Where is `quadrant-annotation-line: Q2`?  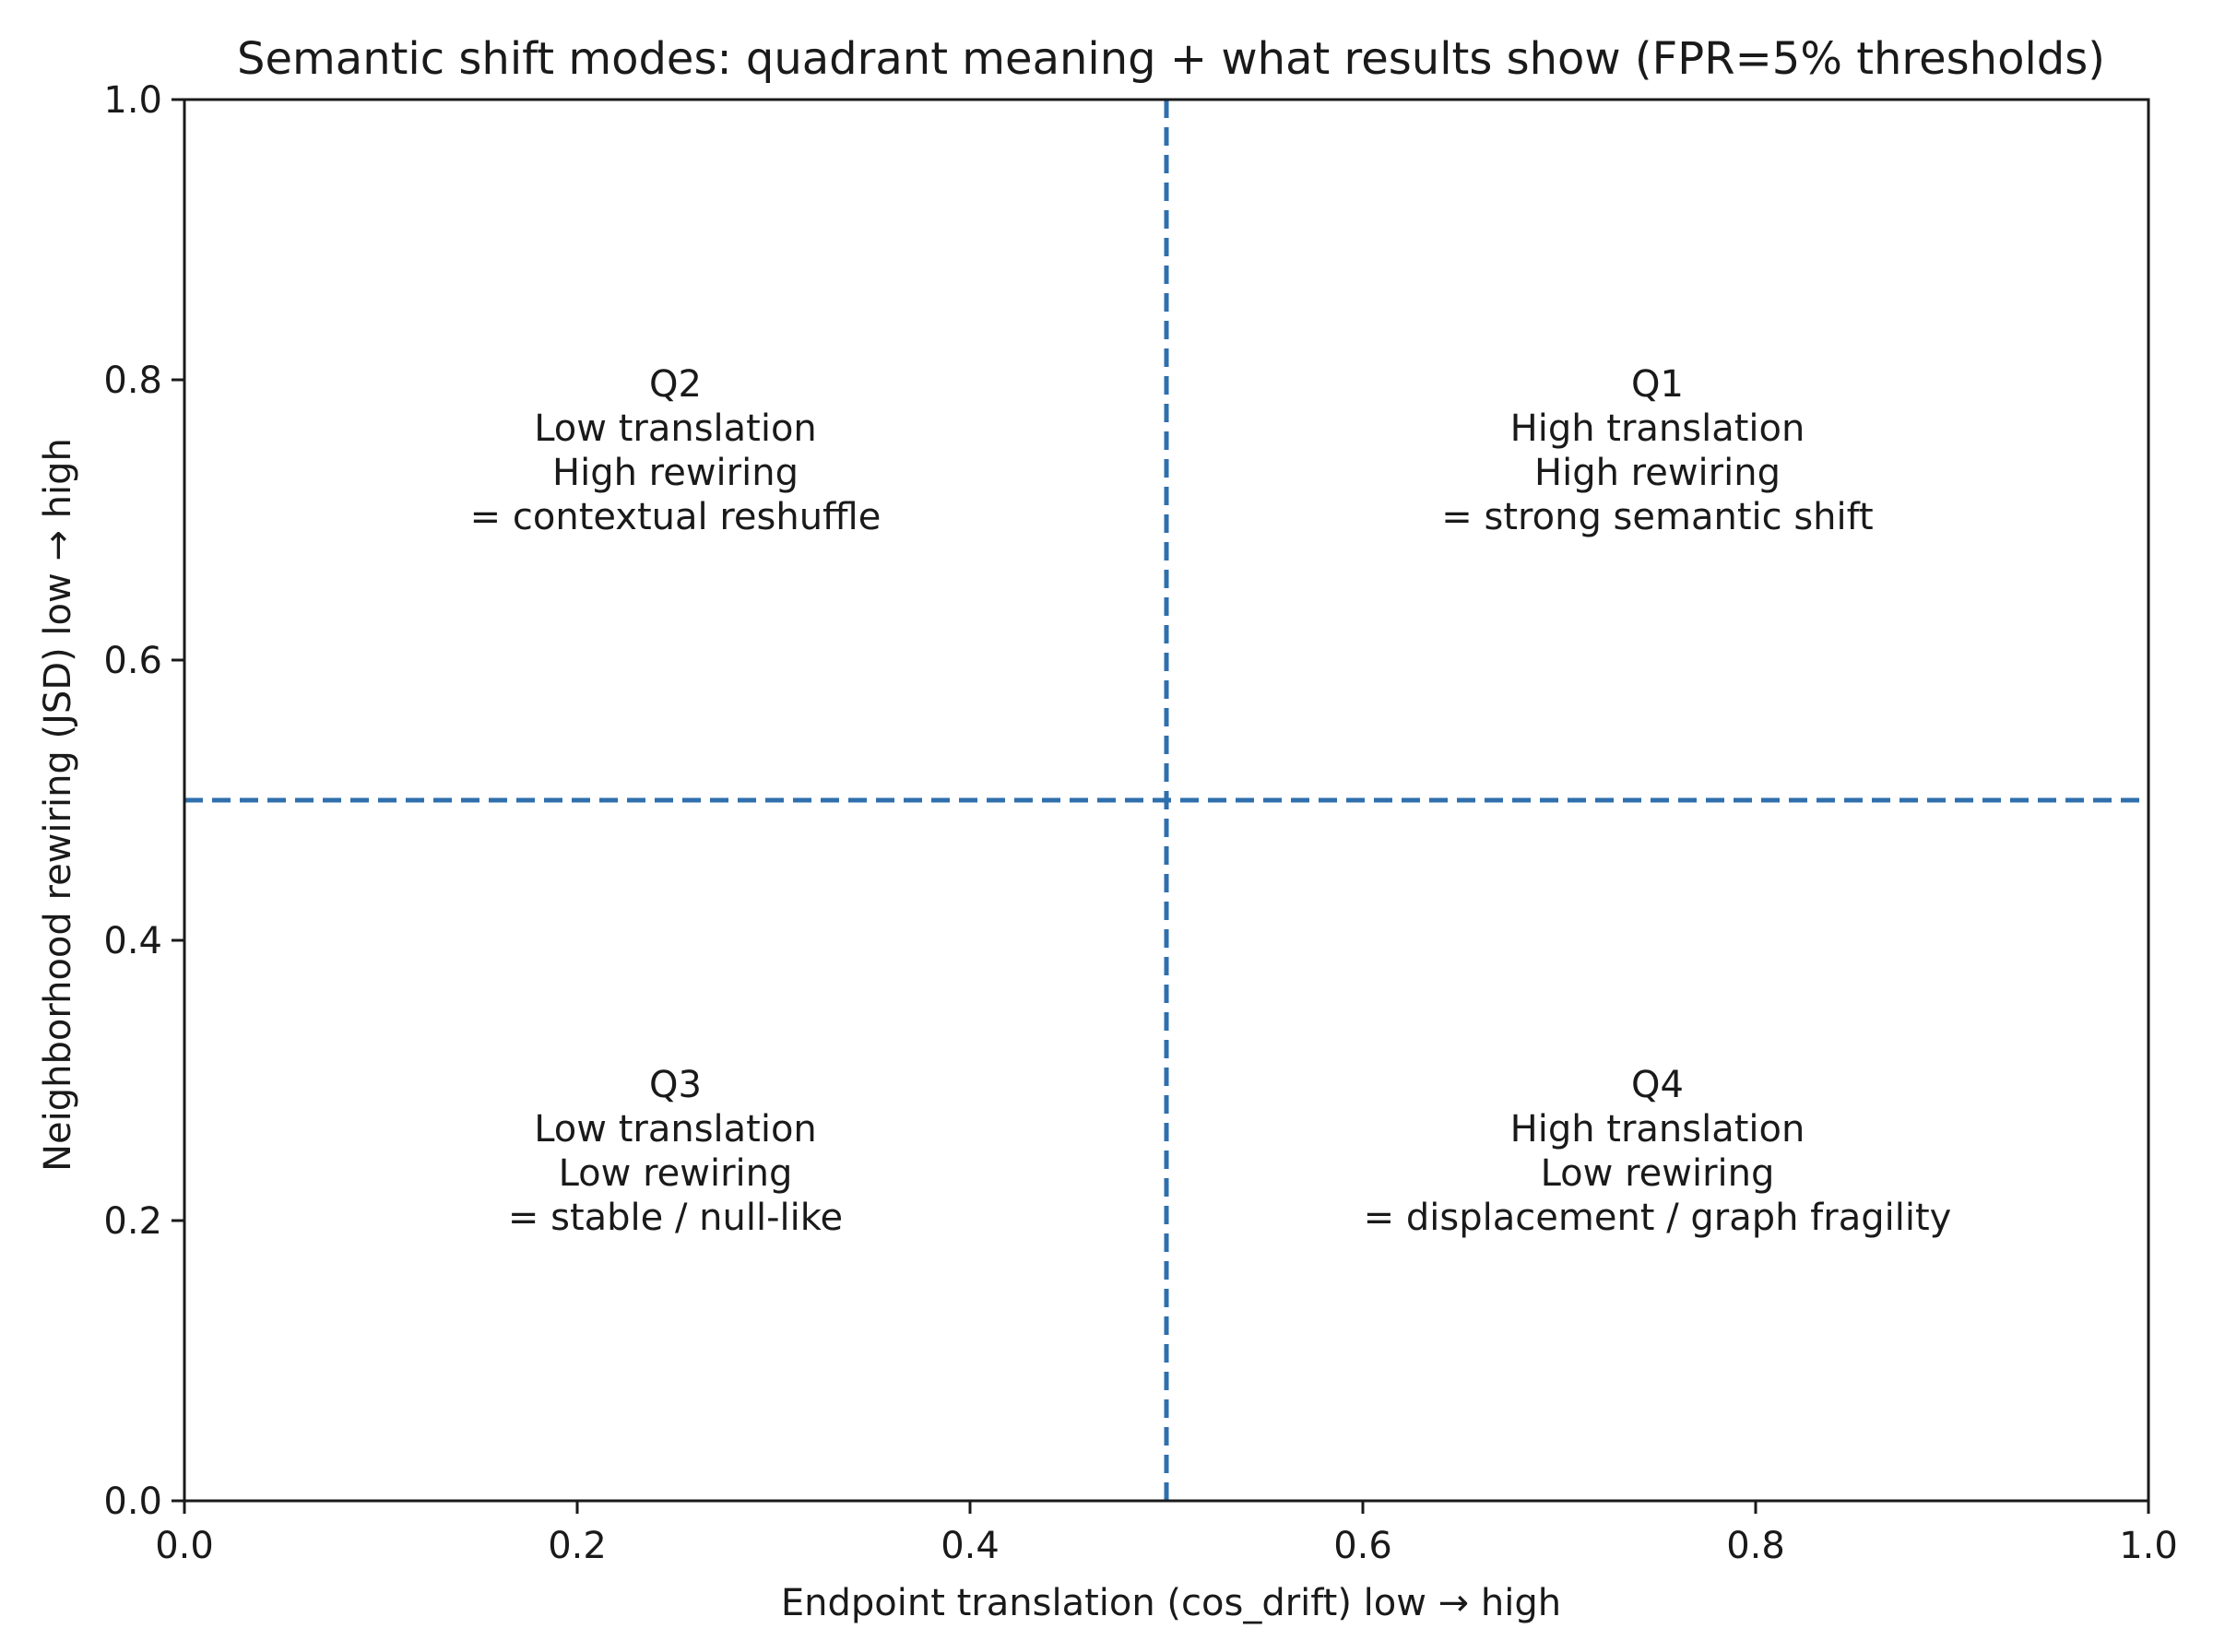
quadrant-annotation-line: Q2 is located at coordinates (675, 384).